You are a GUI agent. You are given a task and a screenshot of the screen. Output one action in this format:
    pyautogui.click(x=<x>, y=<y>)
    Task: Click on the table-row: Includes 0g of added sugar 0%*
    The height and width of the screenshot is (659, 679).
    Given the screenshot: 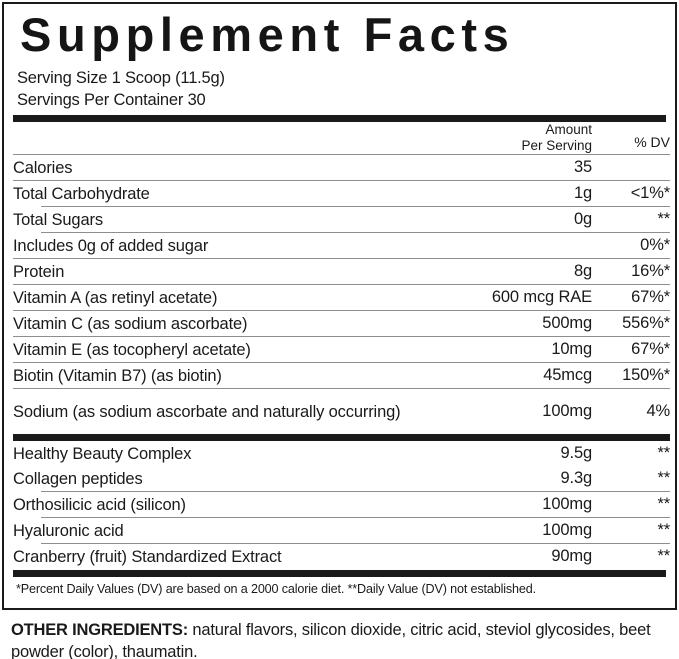 What is the action you would take?
    pyautogui.click(x=341, y=245)
    